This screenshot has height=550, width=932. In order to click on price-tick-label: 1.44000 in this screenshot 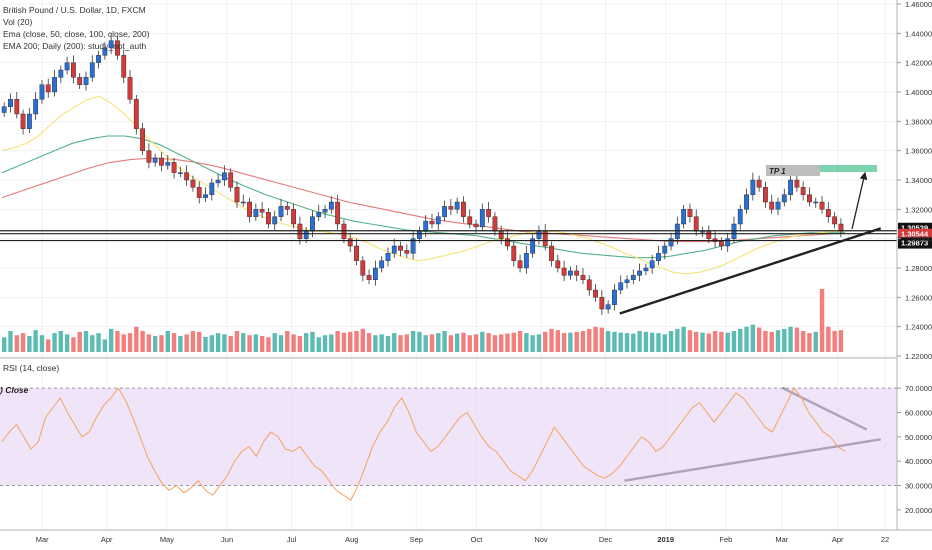, I will do `click(918, 33)`.